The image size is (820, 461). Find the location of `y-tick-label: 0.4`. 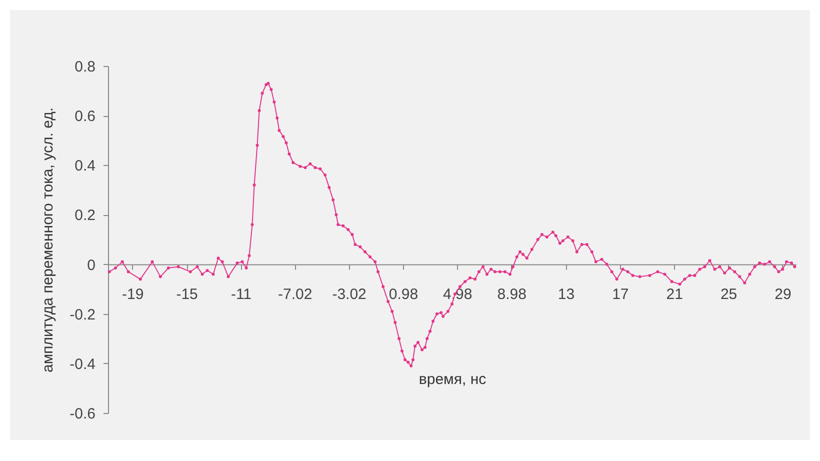

y-tick-label: 0.4 is located at coordinates (85, 166).